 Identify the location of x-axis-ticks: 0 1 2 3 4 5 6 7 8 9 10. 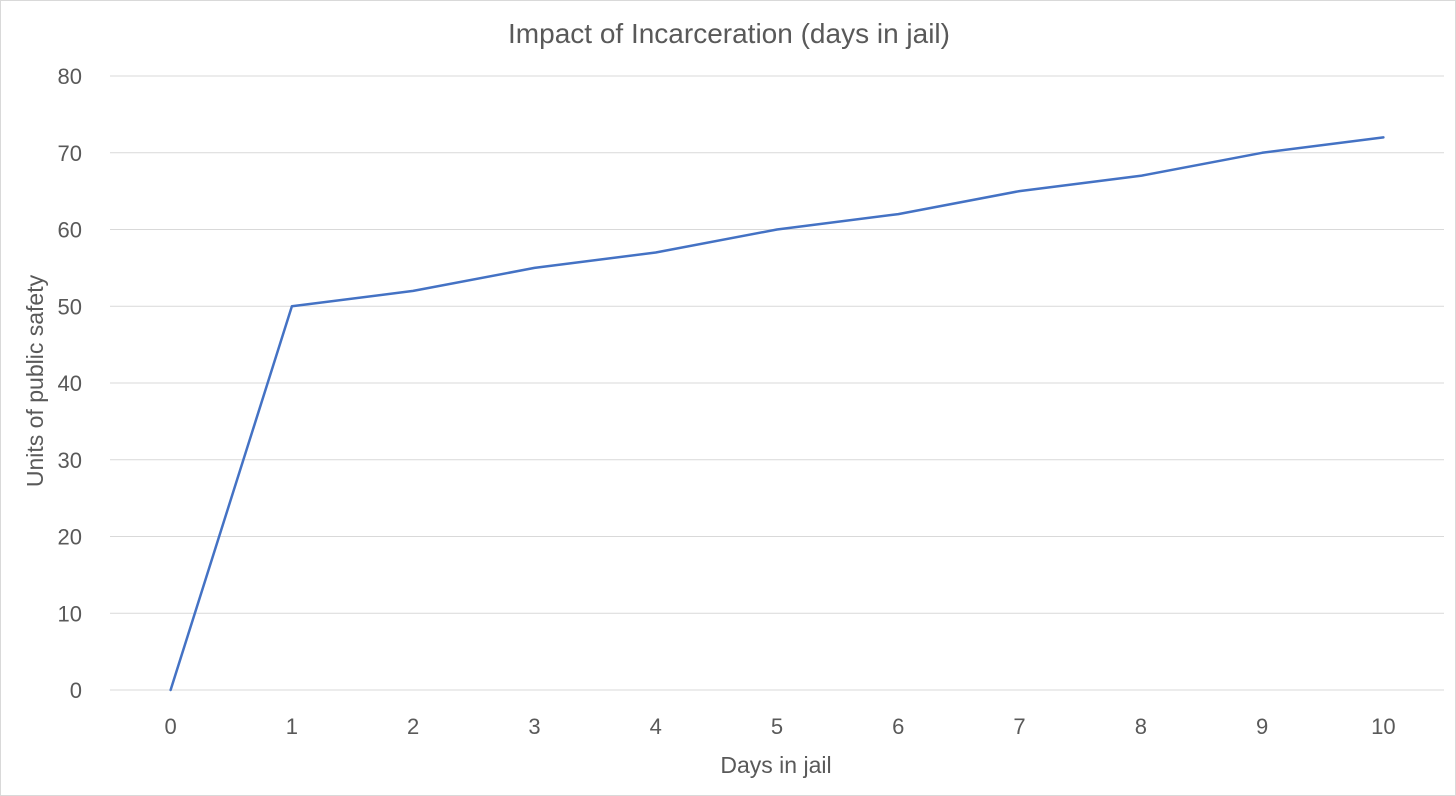
(780, 726).